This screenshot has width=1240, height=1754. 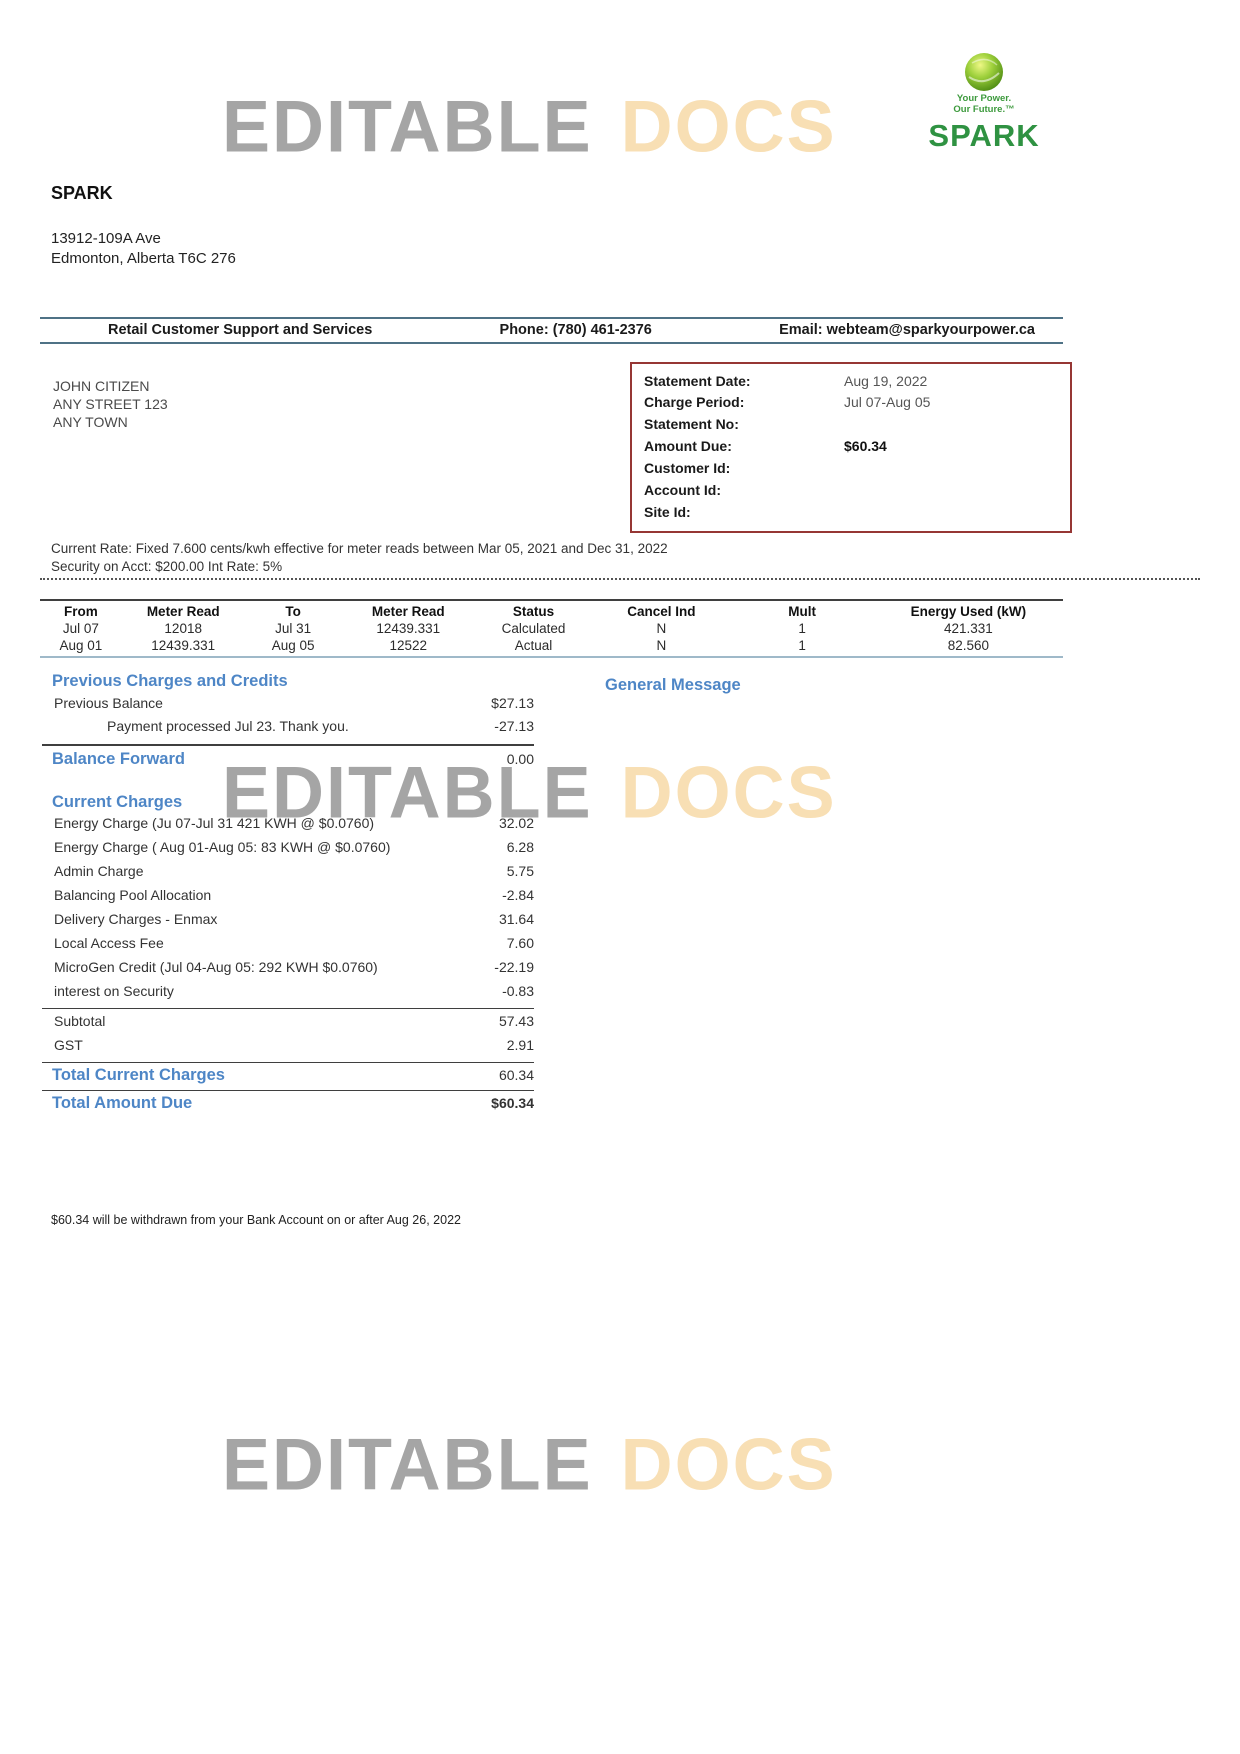 What do you see at coordinates (136, 918) in the screenshot?
I see `charge-label: Delivery Charges - Enmax` at bounding box center [136, 918].